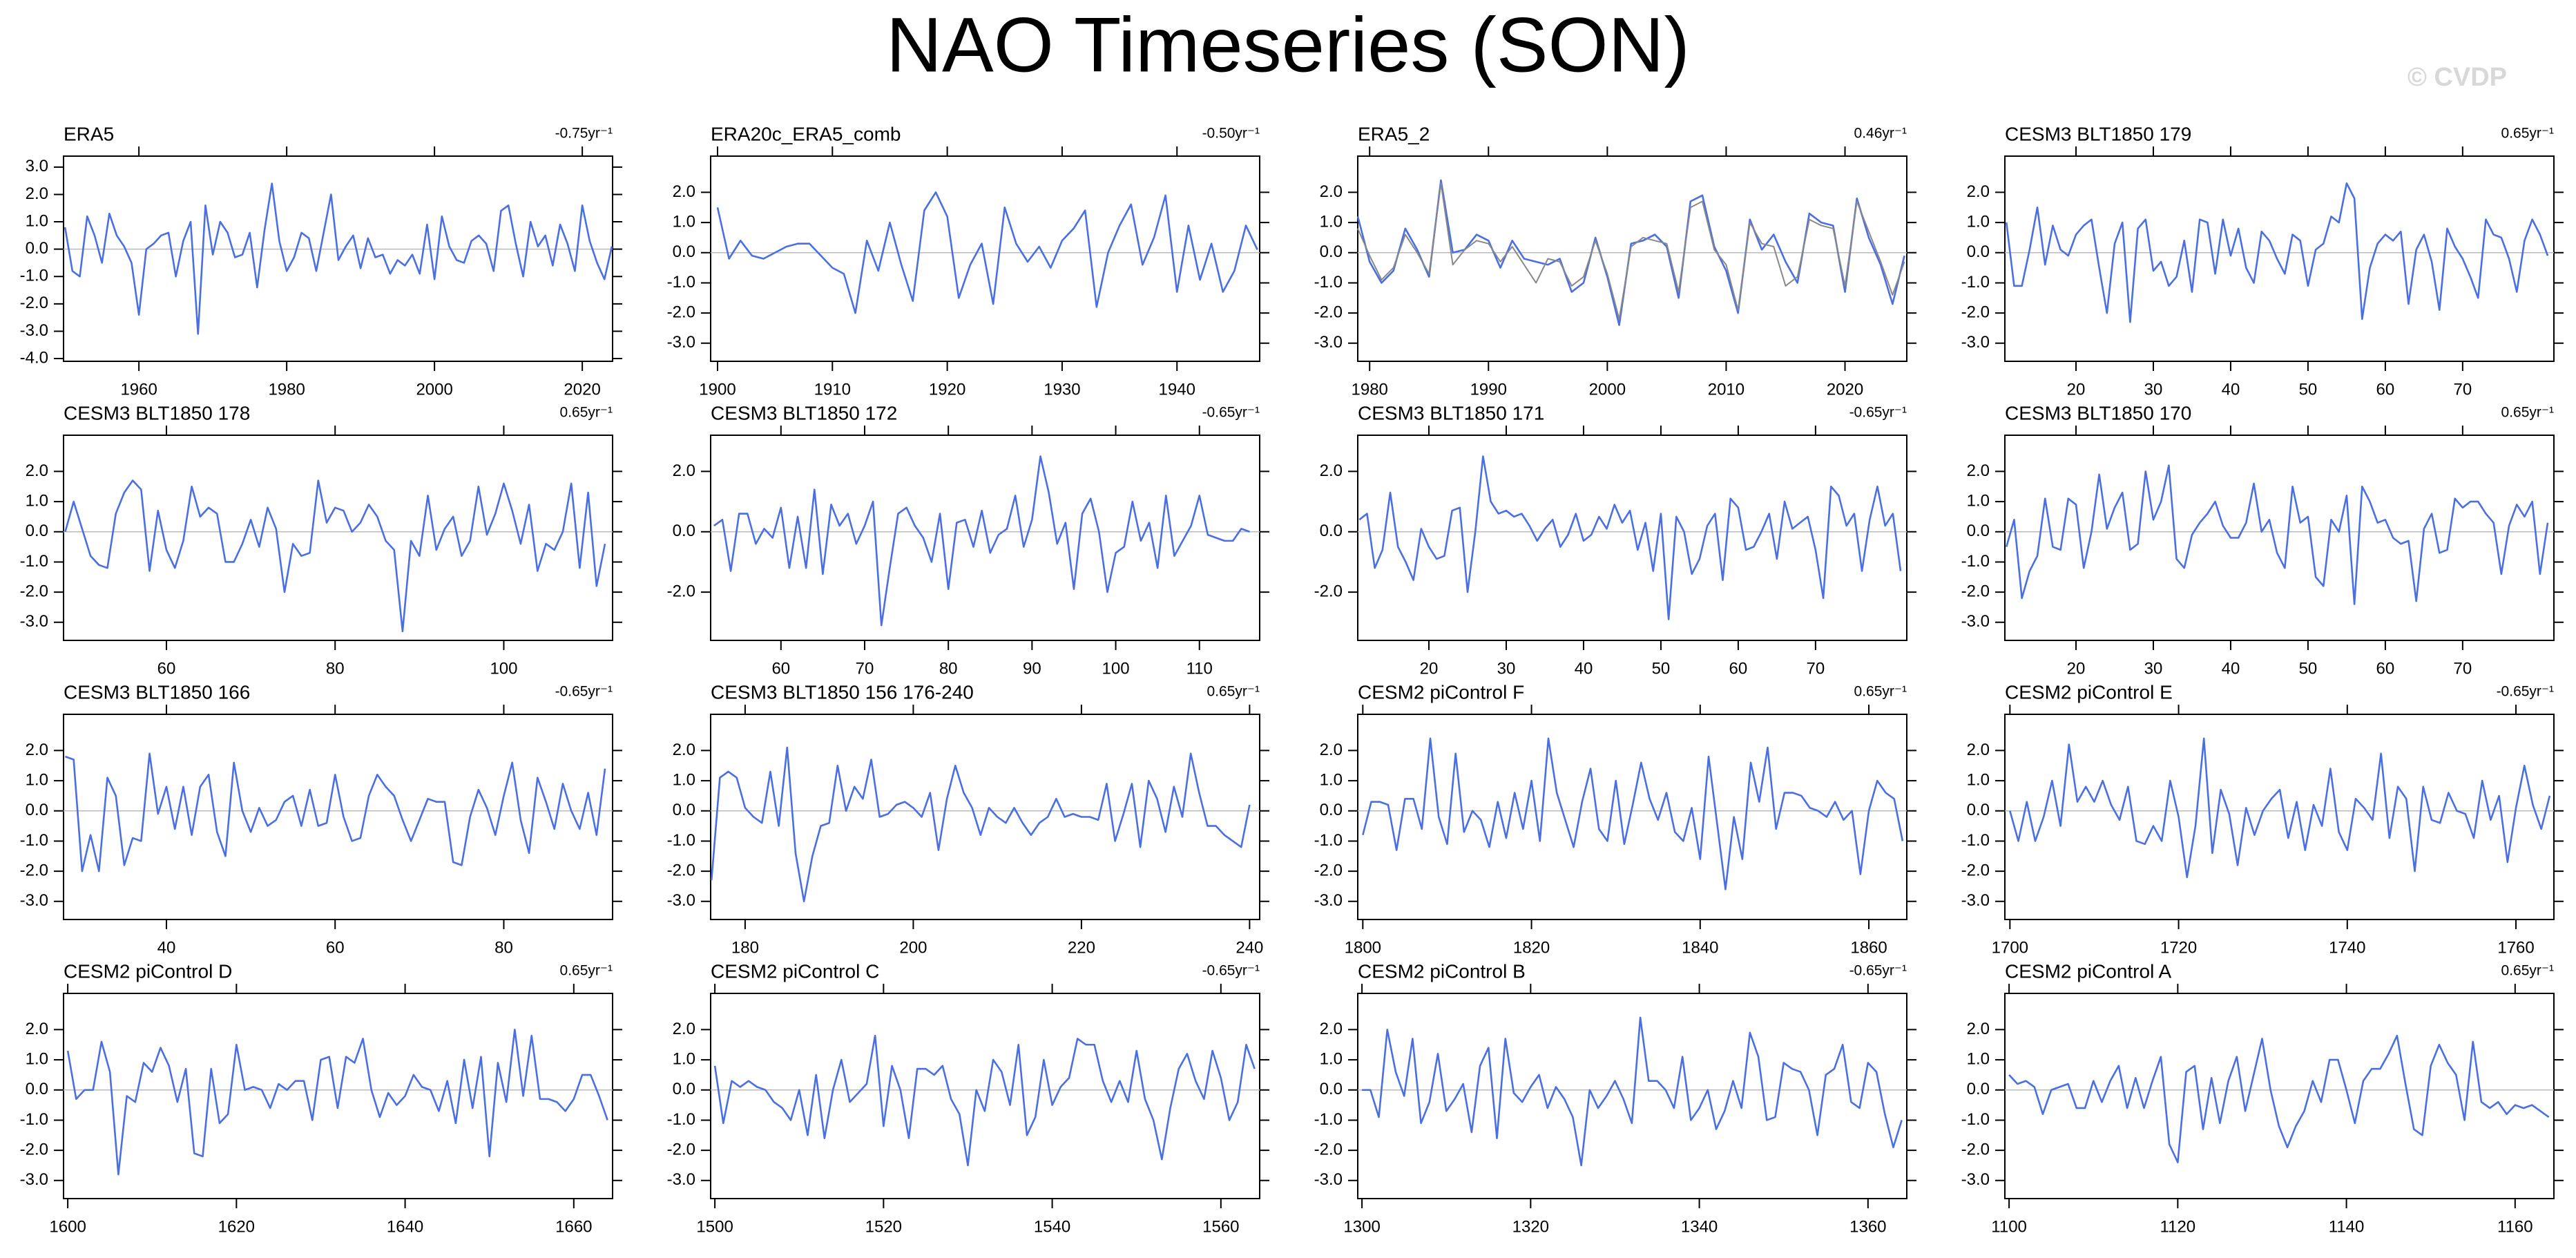 Image resolution: width=2576 pixels, height=1258 pixels. I want to click on x-tick-label: 2020, so click(1845, 389).